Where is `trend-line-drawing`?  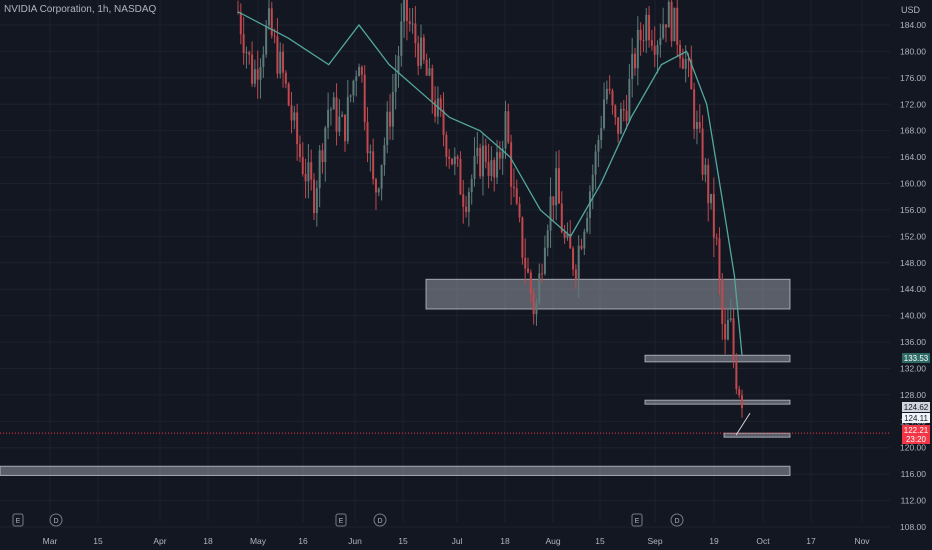
trend-line-drawing is located at coordinates (743, 424).